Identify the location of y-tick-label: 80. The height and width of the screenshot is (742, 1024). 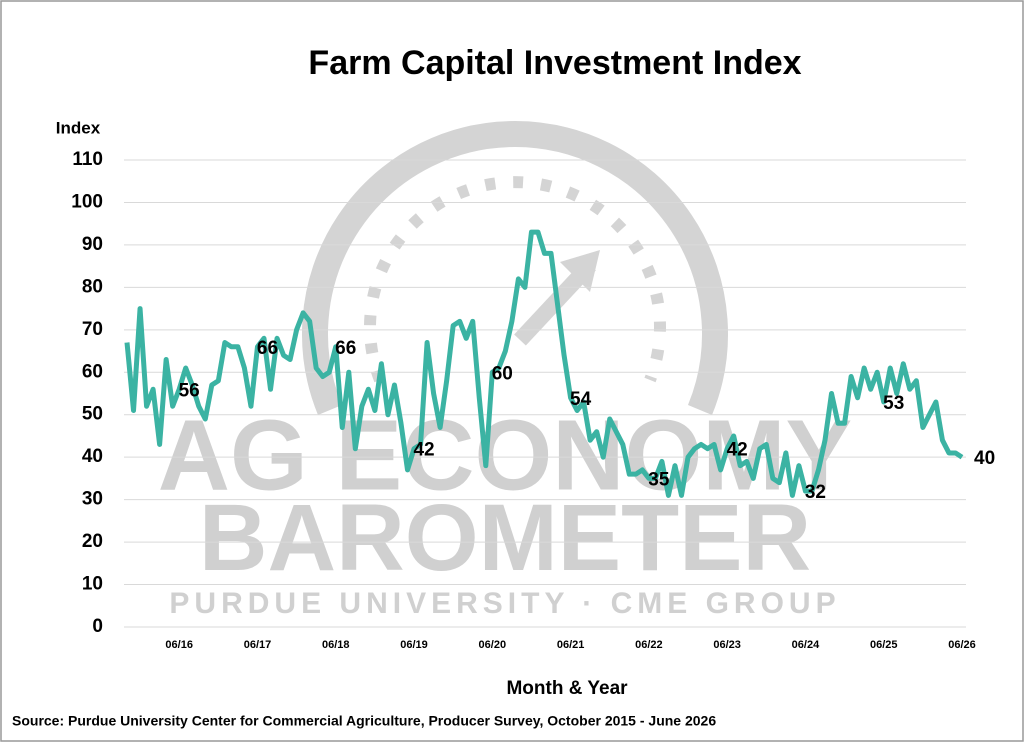
(92, 286).